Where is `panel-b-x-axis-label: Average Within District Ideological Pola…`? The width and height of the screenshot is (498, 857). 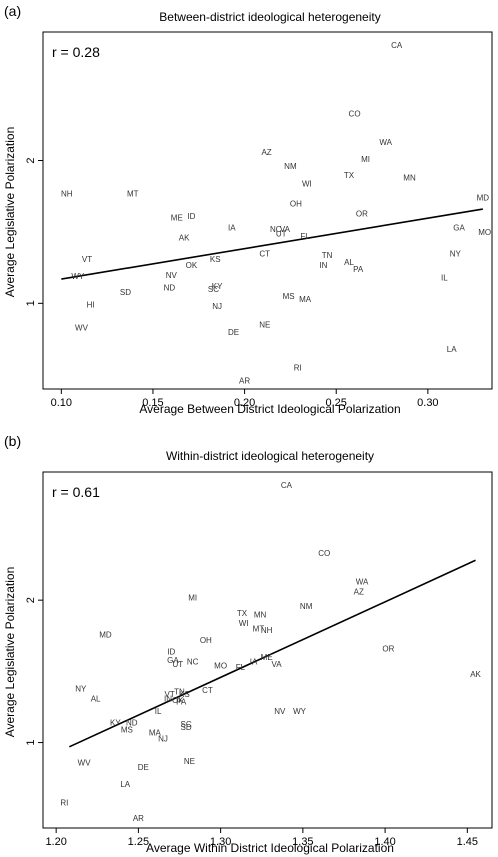 panel-b-x-axis-label: Average Within District Ideological Pola… is located at coordinates (270, 848).